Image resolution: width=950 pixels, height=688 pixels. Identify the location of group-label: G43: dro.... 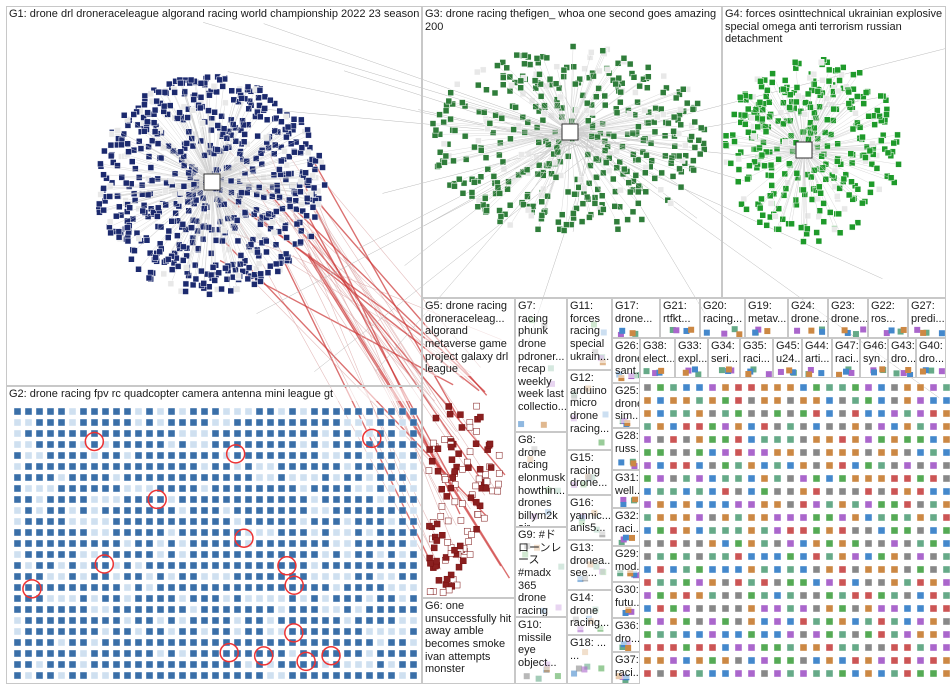
(903, 353).